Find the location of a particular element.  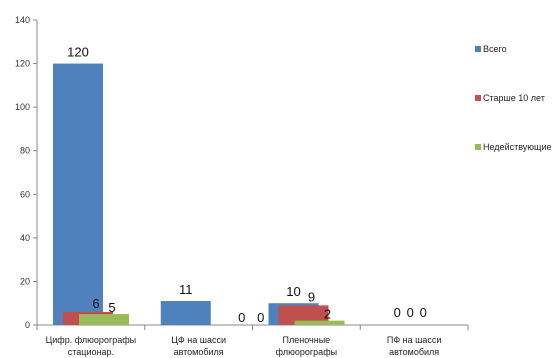

y-tick-label: 40 is located at coordinates (25, 238).